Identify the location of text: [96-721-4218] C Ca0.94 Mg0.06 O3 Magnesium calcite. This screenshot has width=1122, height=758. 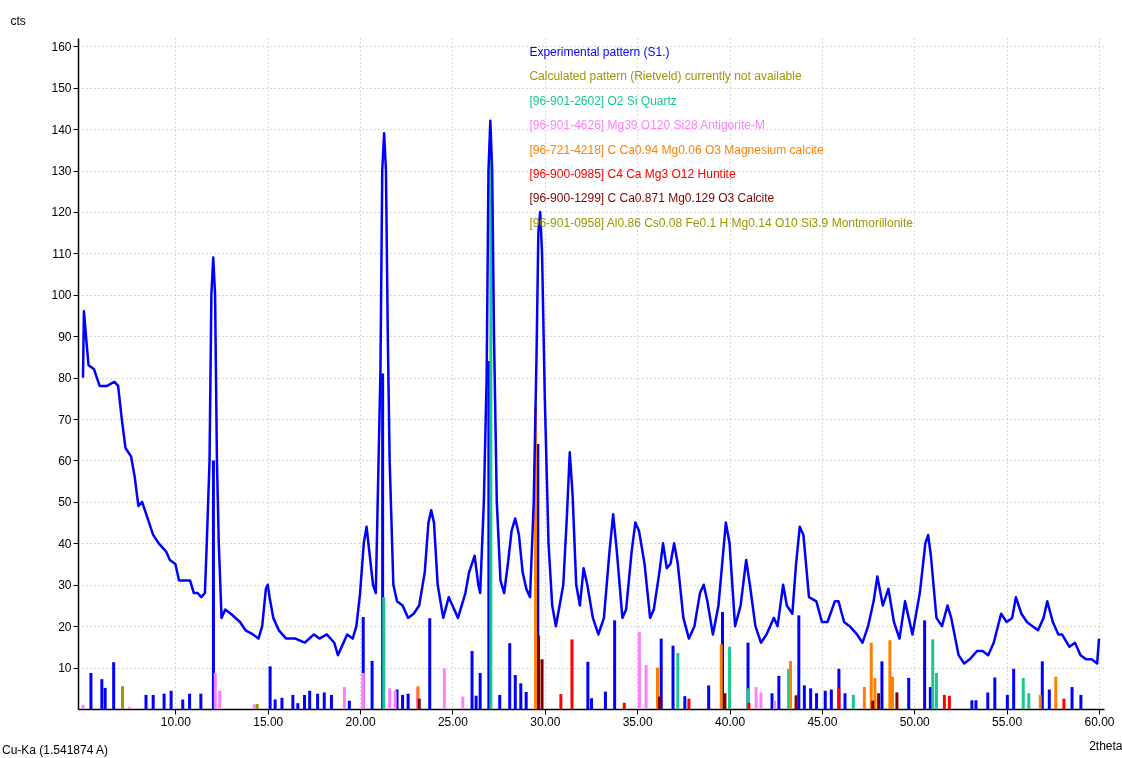
(676, 149).